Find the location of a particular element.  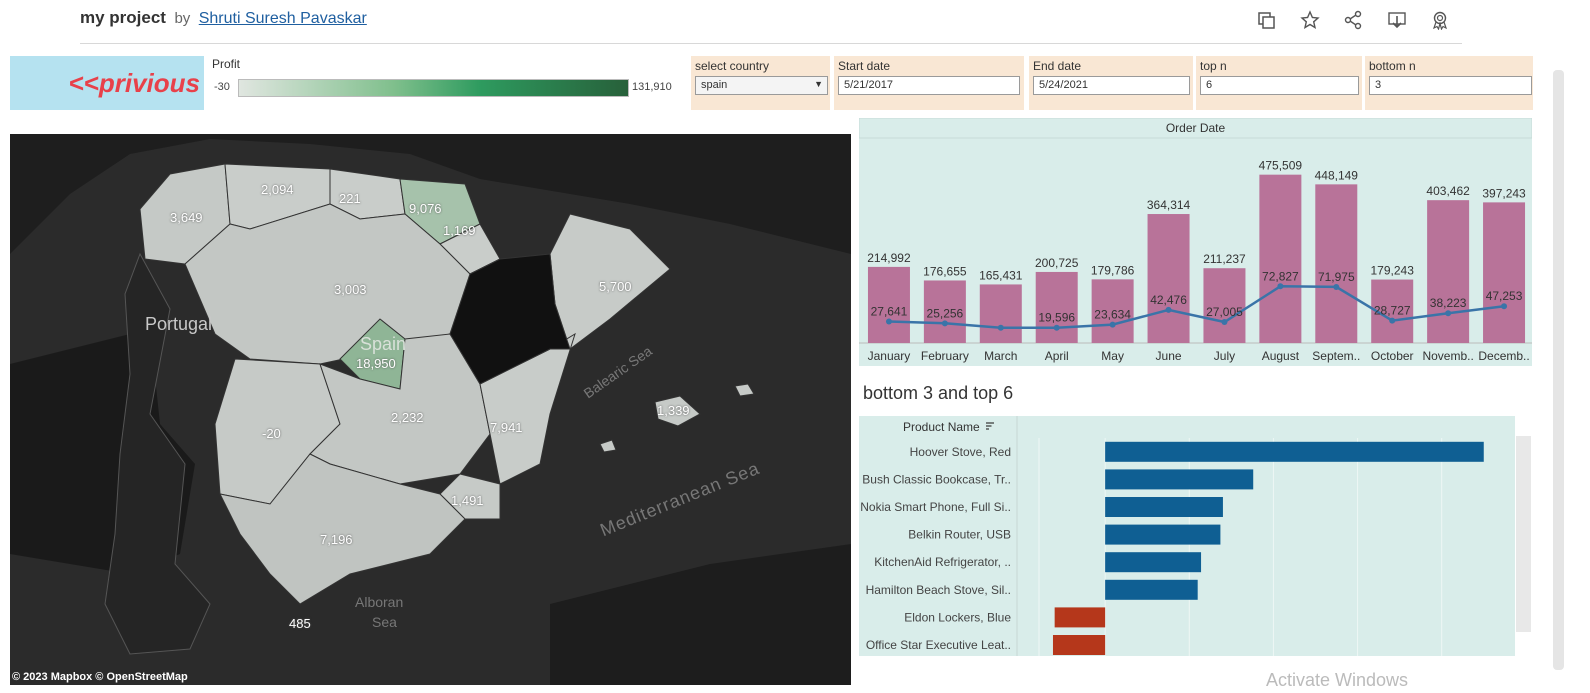

profit-label: 23,634 is located at coordinates (1112, 315).